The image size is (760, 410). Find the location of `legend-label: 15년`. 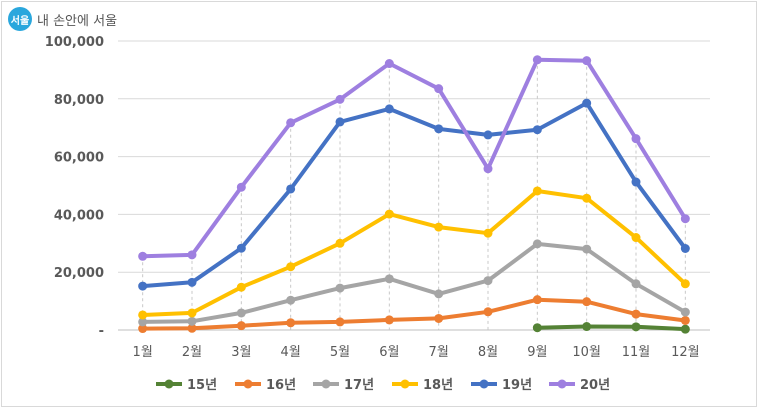

legend-label: 15년 is located at coordinates (202, 385).